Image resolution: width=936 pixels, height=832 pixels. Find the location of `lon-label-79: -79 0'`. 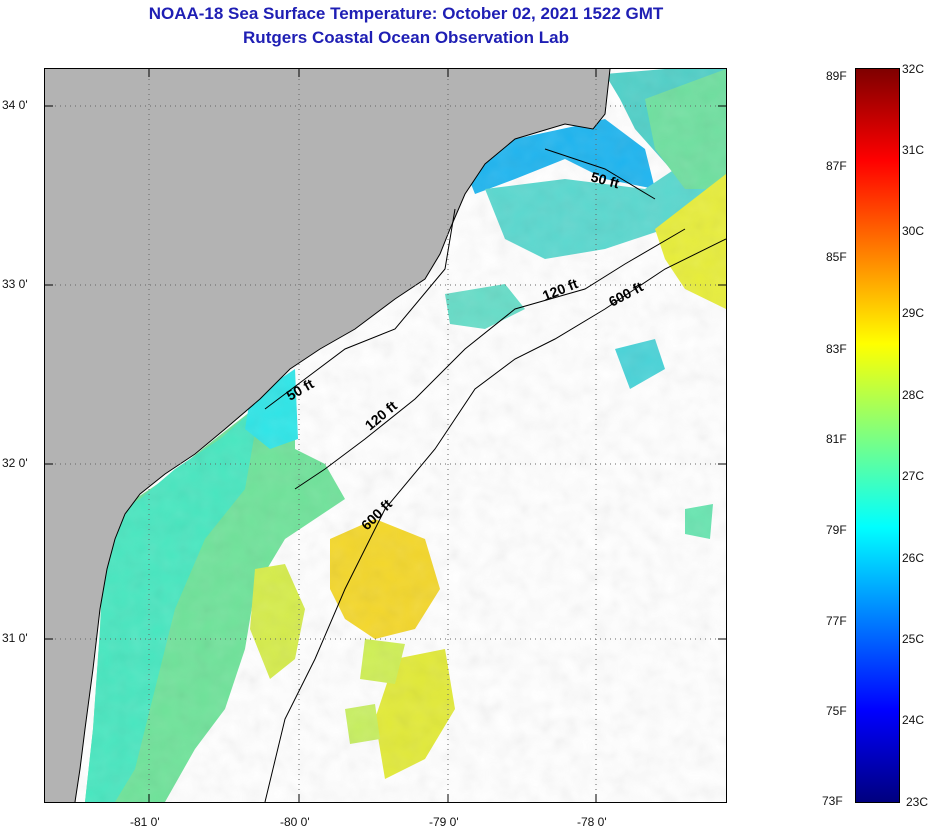

lon-label-79: -79 0' is located at coordinates (444, 822).